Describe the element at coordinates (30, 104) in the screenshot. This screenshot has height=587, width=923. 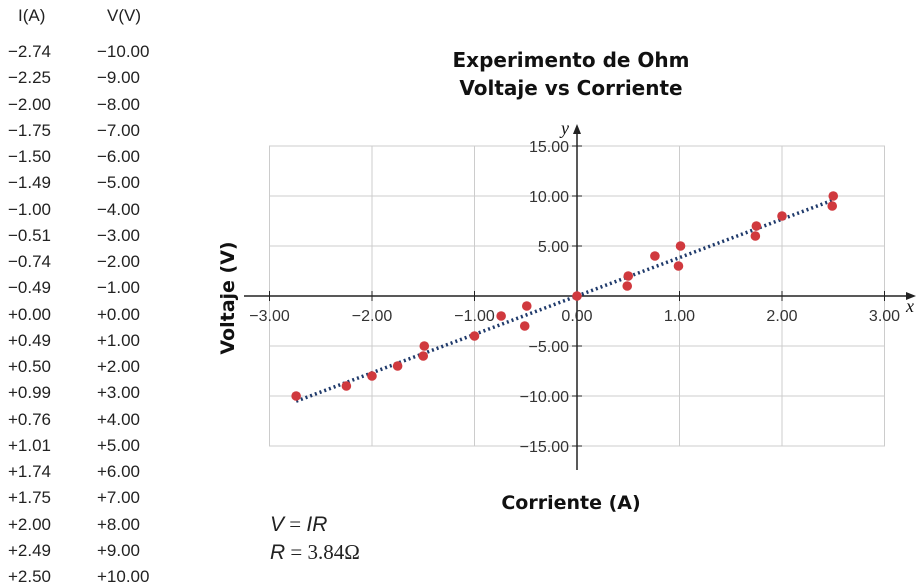
I see `table-cell-current: −2.00` at that location.